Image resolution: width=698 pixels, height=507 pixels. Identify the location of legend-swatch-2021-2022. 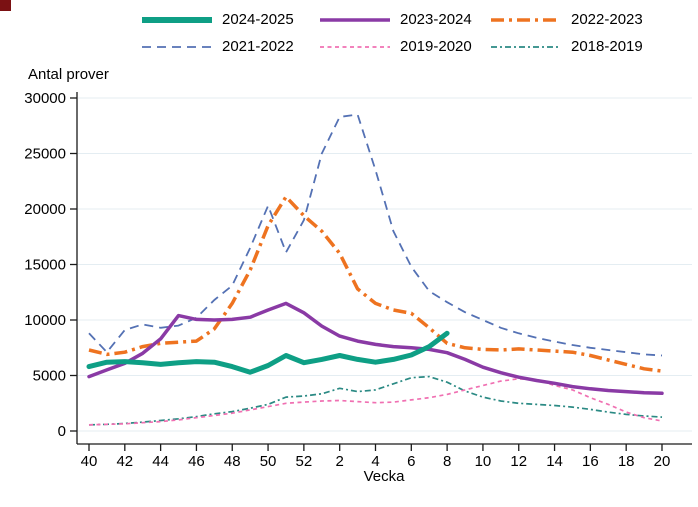
(177, 47).